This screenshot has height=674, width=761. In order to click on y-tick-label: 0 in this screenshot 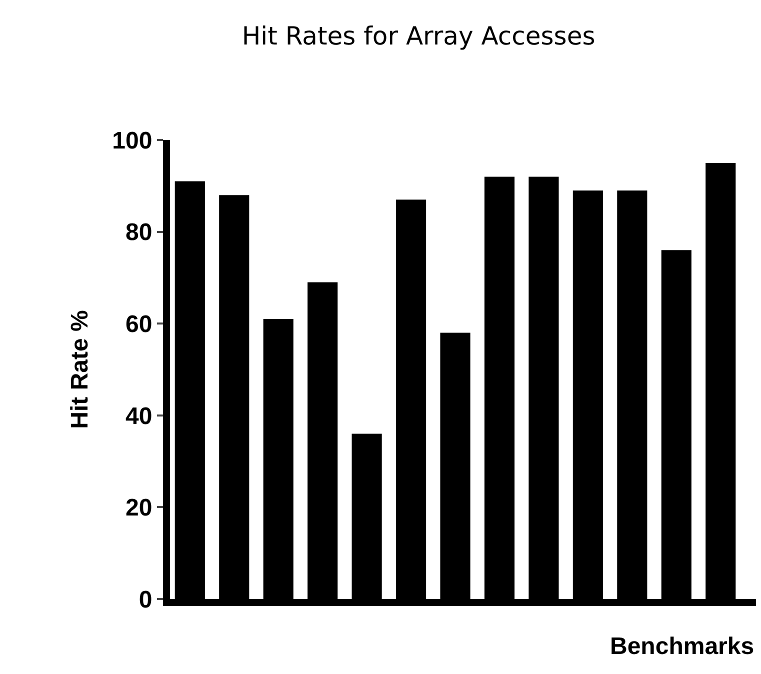, I will do `click(145, 600)`.